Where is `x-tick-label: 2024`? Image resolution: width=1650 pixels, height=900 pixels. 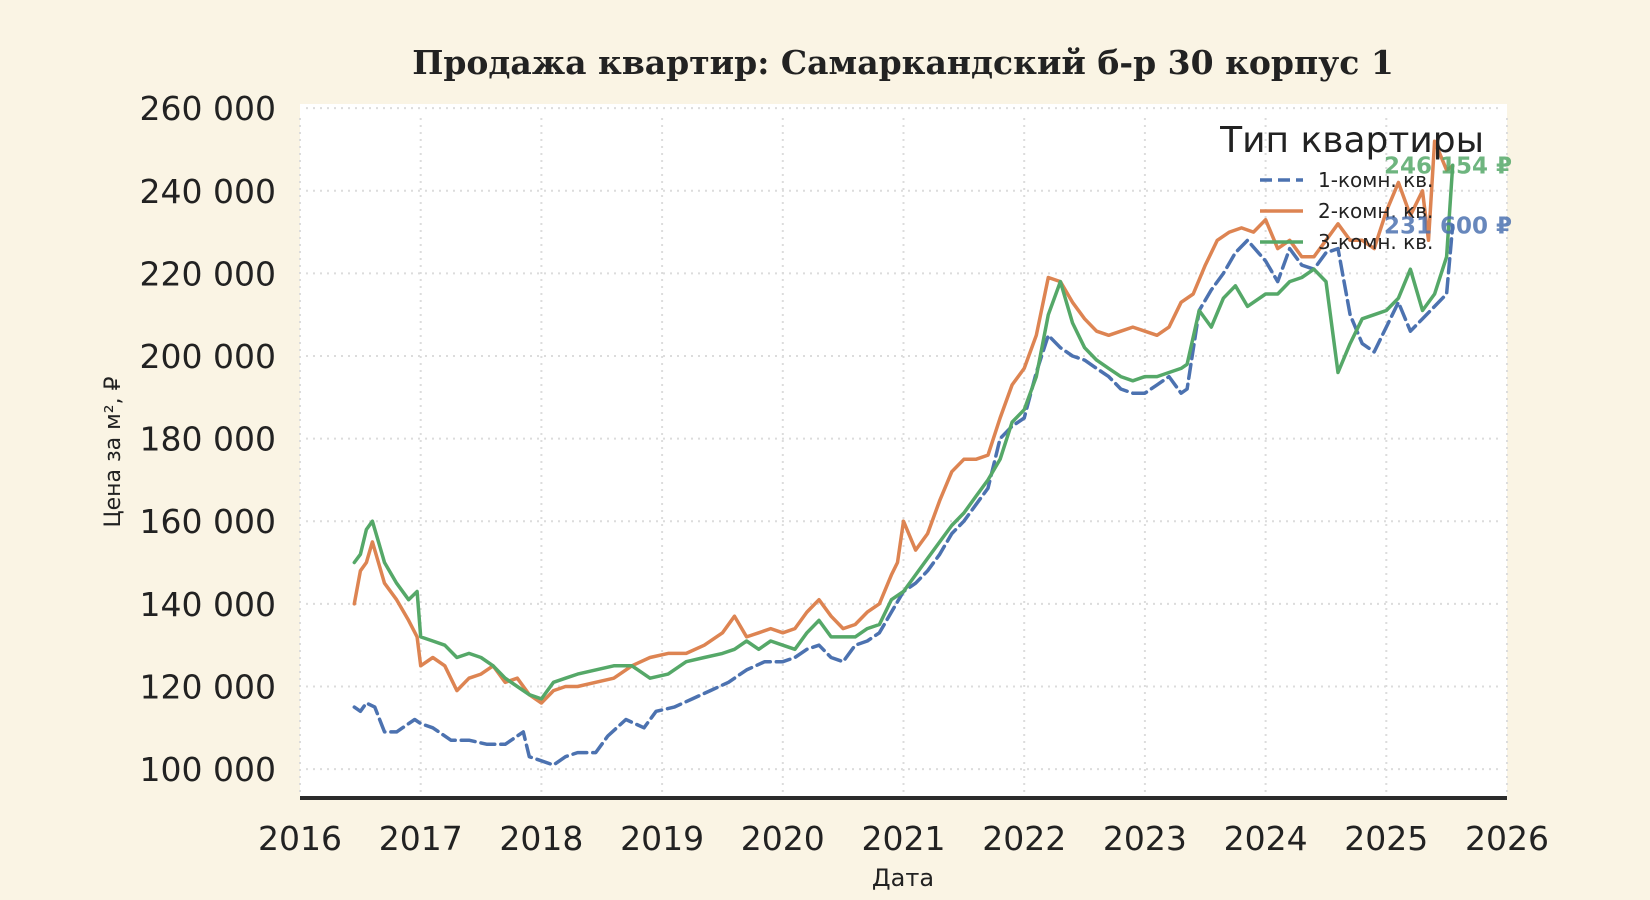 x-tick-label: 2024 is located at coordinates (1266, 838).